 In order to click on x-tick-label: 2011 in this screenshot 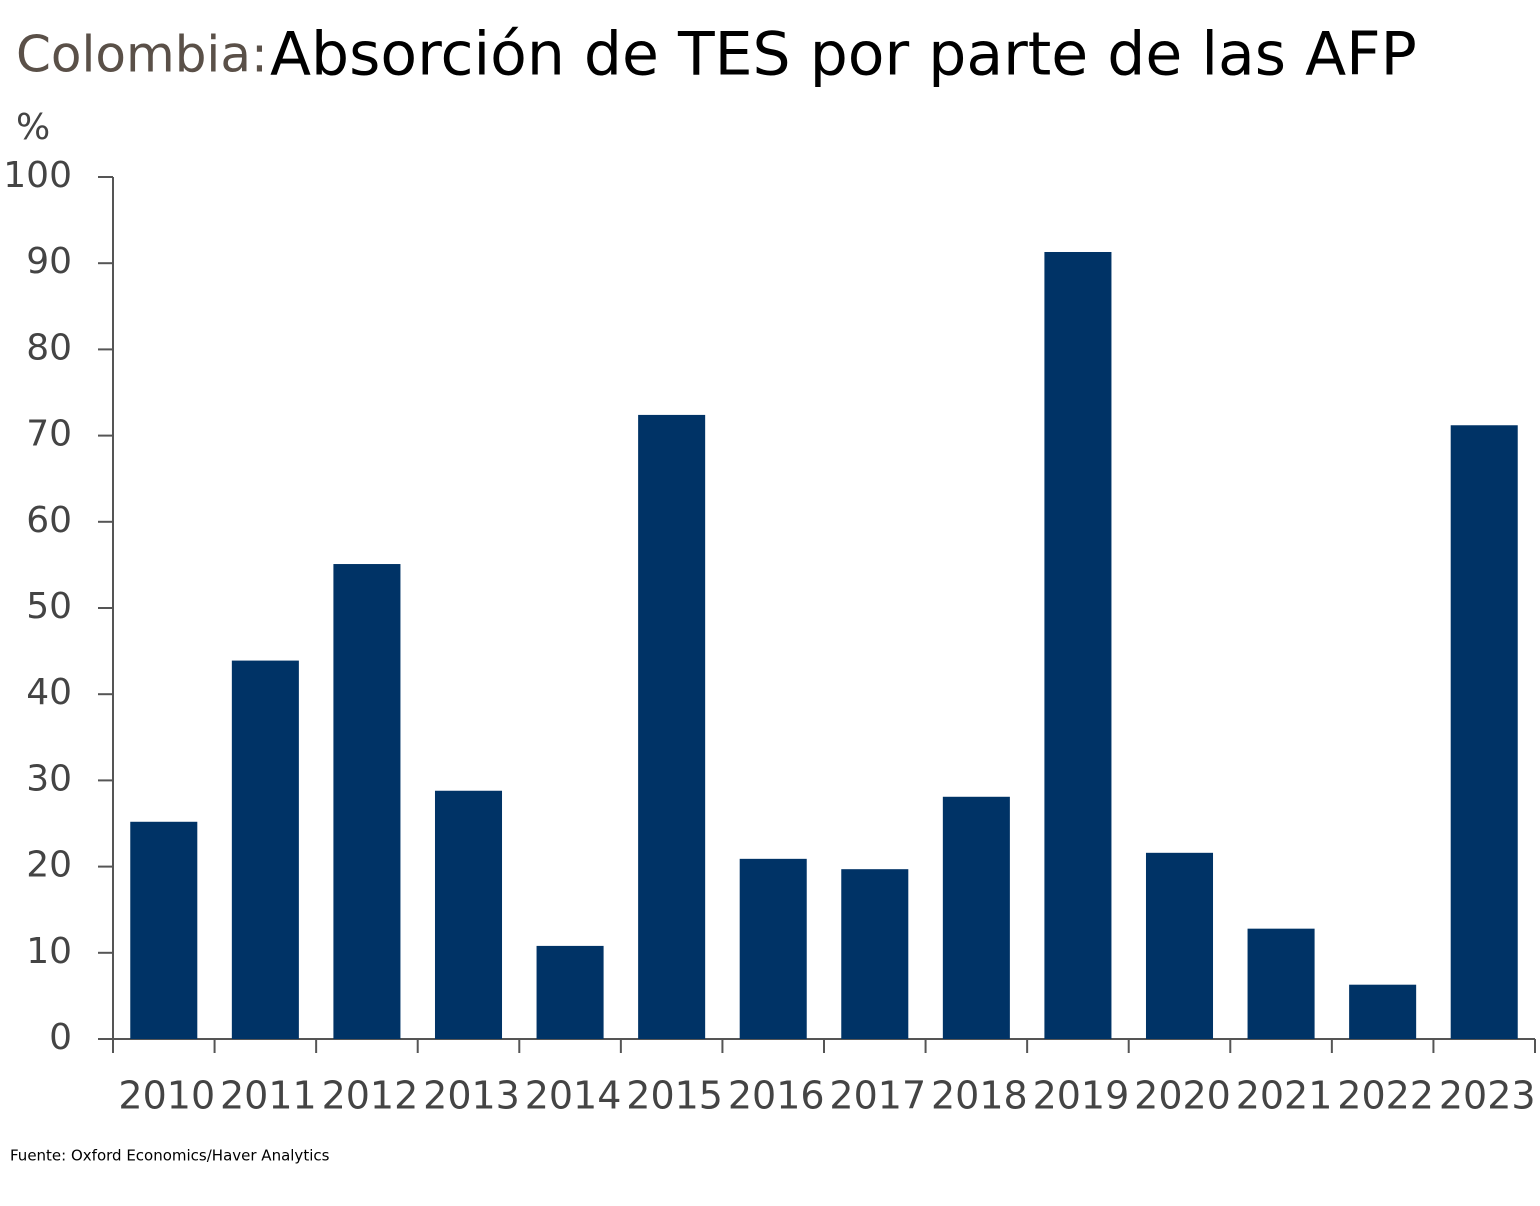, I will do `click(268, 1096)`.